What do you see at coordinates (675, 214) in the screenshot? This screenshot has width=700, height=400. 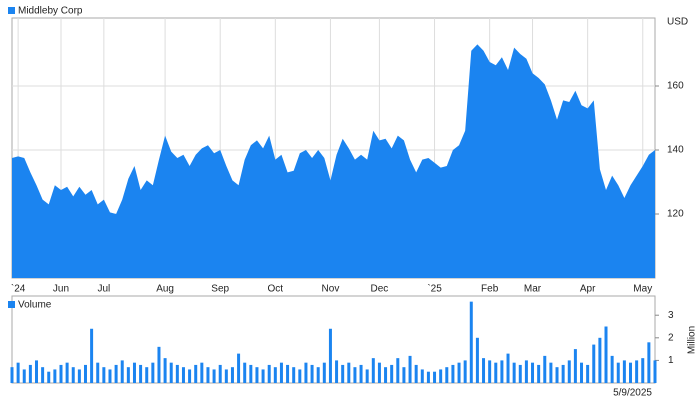 I see `y-tick-label: 120` at bounding box center [675, 214].